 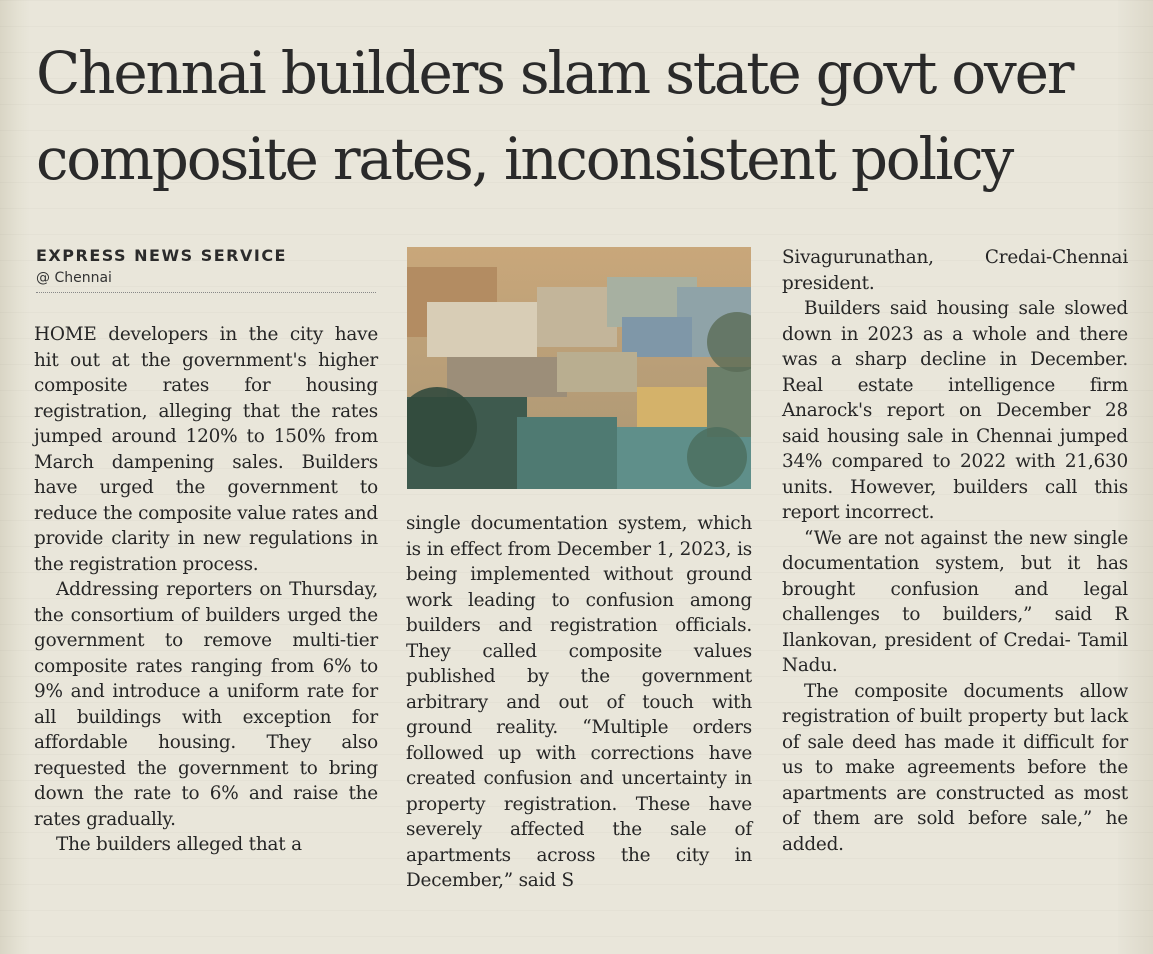 I want to click on paper-edge-right, so click(x=1135, y=477).